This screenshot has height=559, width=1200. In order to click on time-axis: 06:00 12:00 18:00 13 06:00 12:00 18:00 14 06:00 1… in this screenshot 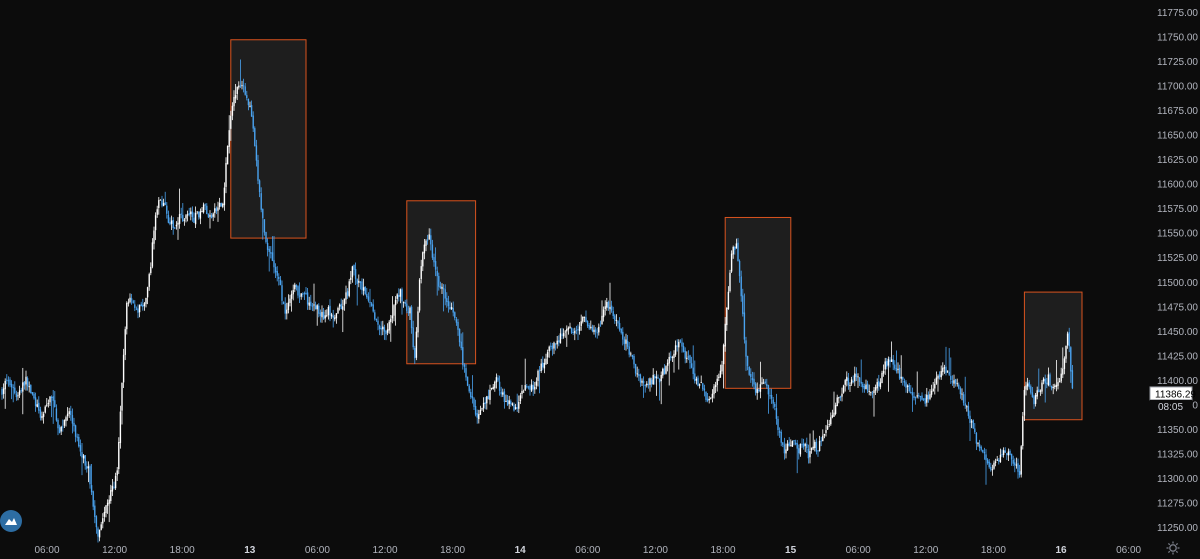, I will do `click(587, 550)`.